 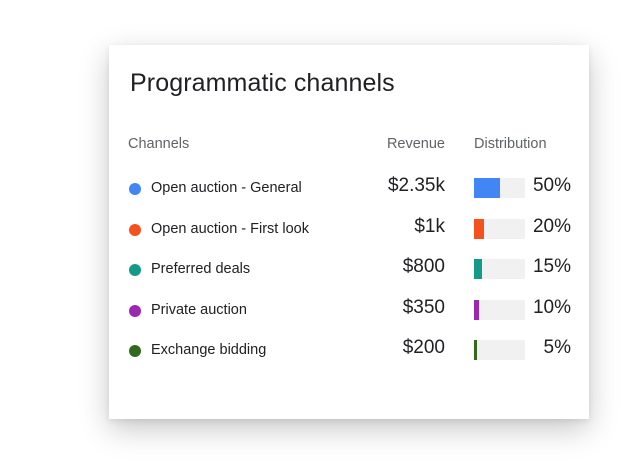 I want to click on channel-row: Private auction $350 10%, so click(x=349, y=311).